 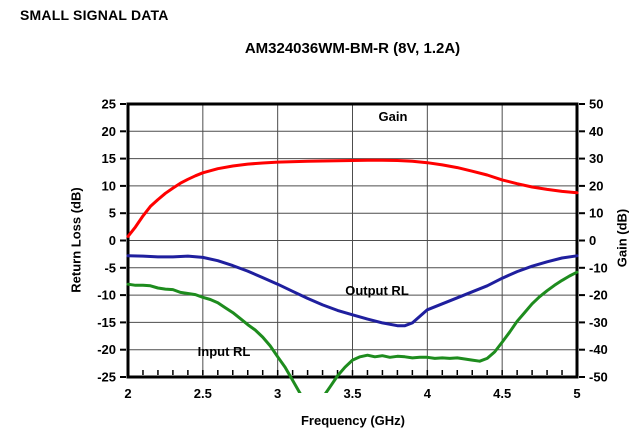 What do you see at coordinates (127, 393) in the screenshot?
I see `x-tick-label: 2` at bounding box center [127, 393].